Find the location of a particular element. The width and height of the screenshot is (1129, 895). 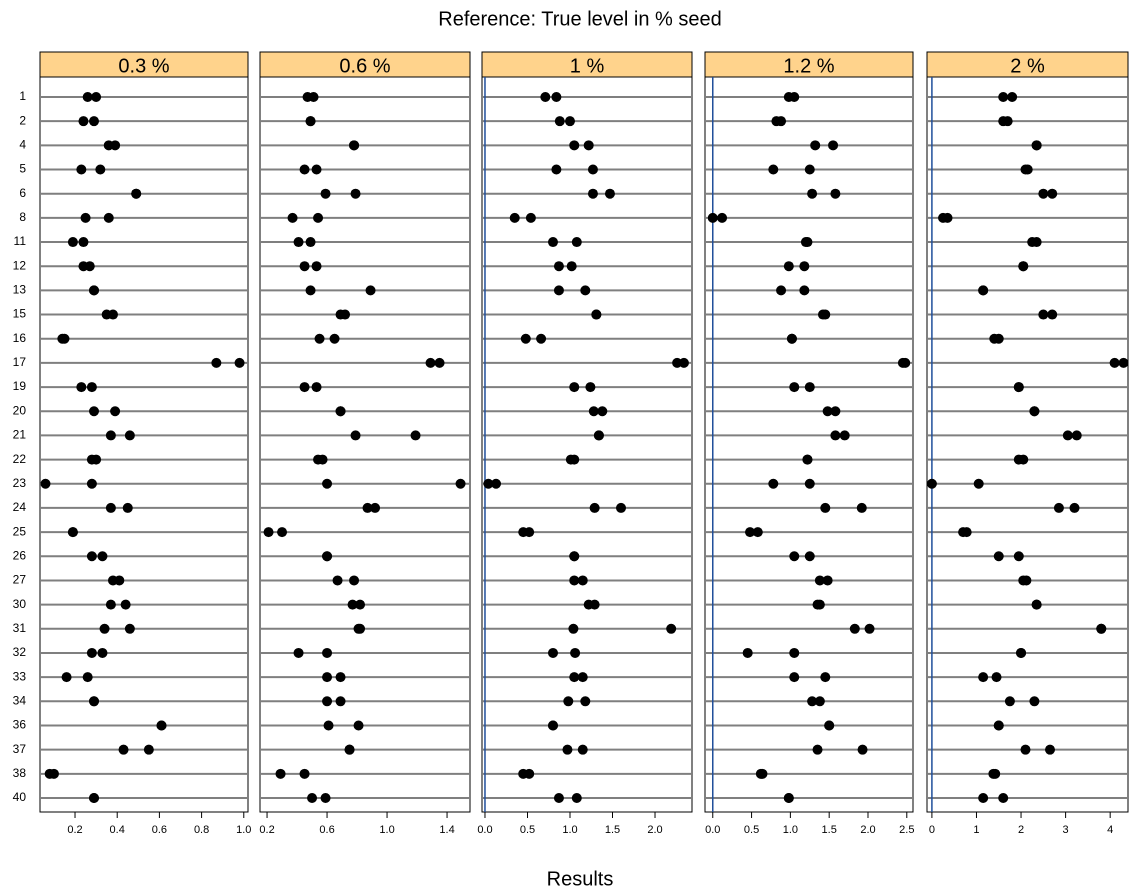

y-tick-label: 33 is located at coordinates (20, 676).